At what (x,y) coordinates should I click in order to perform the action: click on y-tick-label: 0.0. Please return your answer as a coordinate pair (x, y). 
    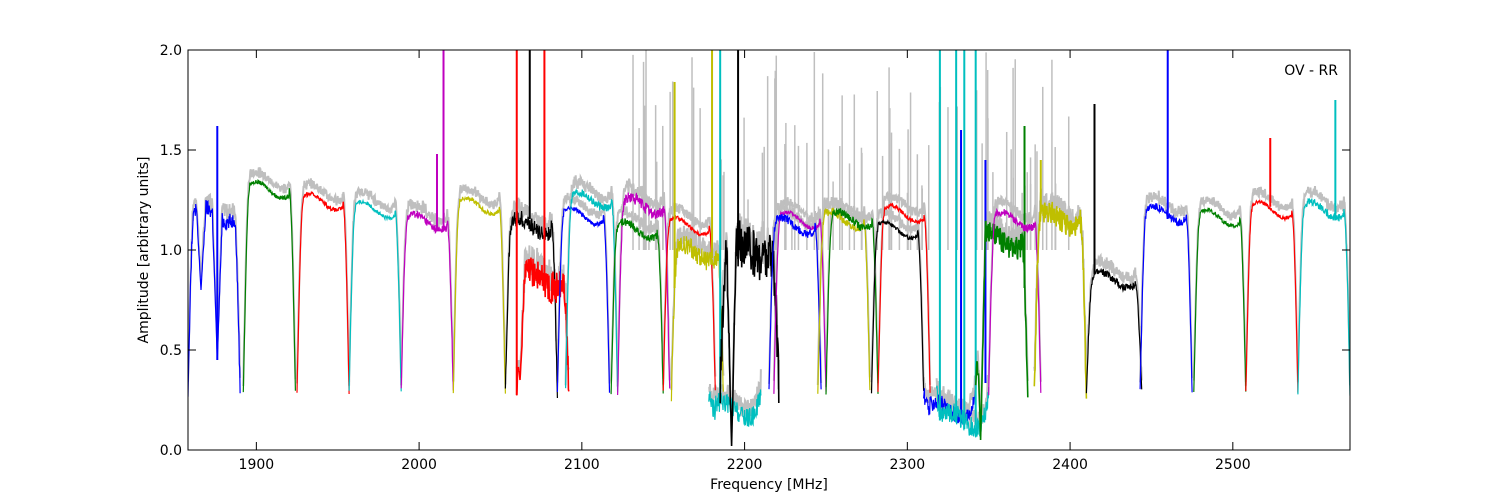
    Looking at the image, I should click on (171, 451).